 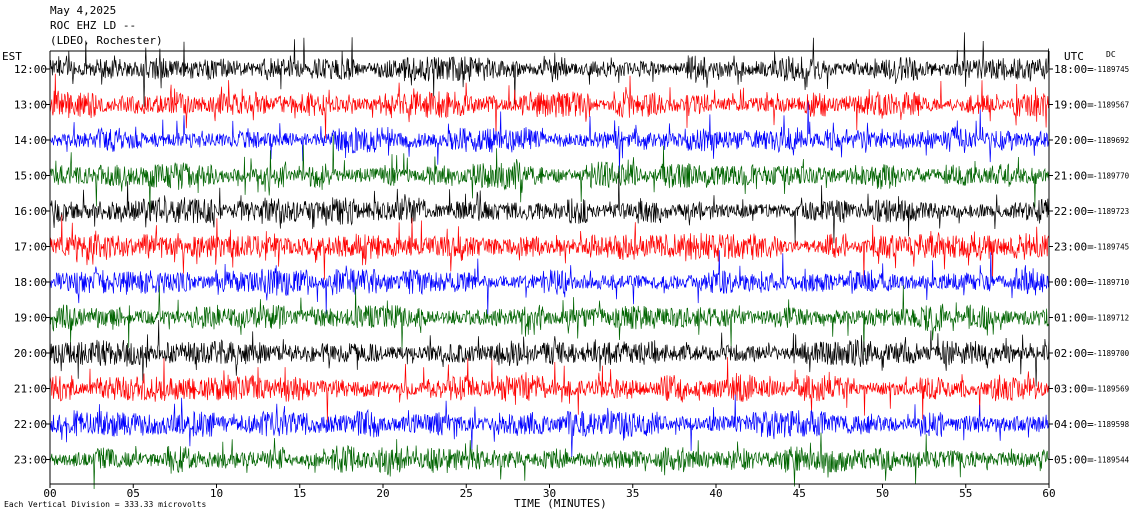 What do you see at coordinates (1074, 176) in the screenshot?
I see `utc-label-3: 21:00=` at bounding box center [1074, 176].